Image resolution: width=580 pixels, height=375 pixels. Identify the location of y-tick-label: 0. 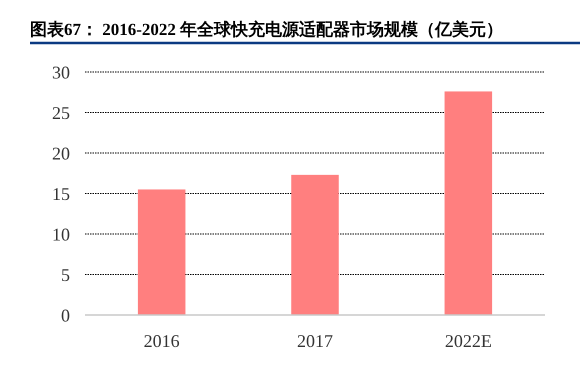
(65, 315).